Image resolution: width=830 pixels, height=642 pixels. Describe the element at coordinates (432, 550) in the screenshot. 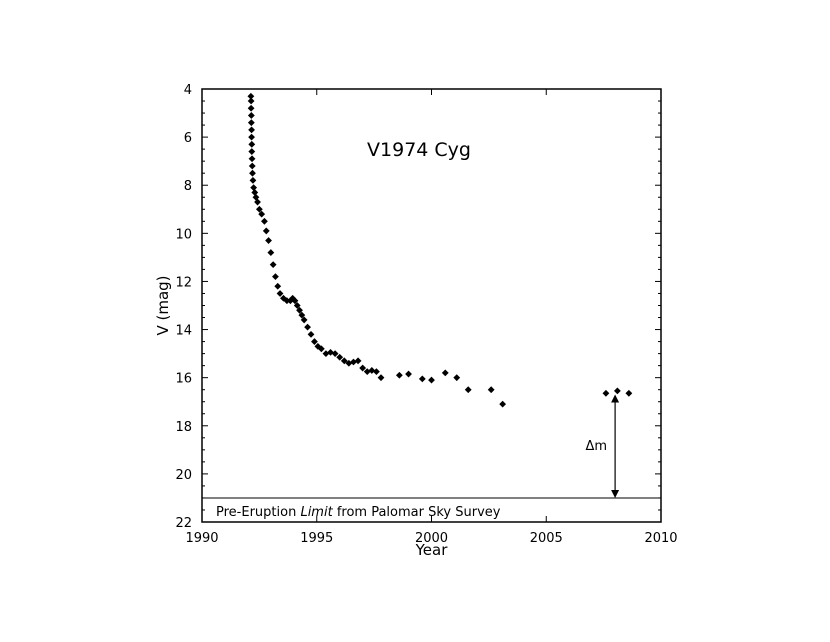

I see `x-axis-title: Year` at that location.